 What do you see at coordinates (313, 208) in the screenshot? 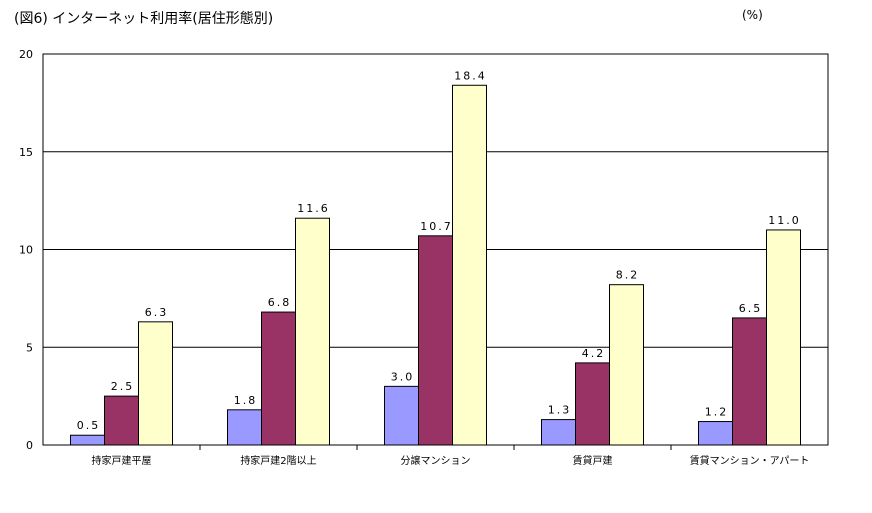
I see `data-label: 11.6` at bounding box center [313, 208].